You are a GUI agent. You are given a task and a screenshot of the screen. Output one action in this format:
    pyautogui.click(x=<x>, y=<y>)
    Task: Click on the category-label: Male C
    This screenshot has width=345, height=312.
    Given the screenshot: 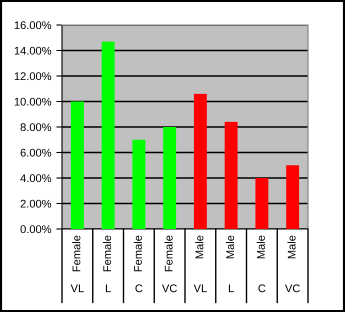 What is the action you would take?
    pyautogui.click(x=261, y=264)
    